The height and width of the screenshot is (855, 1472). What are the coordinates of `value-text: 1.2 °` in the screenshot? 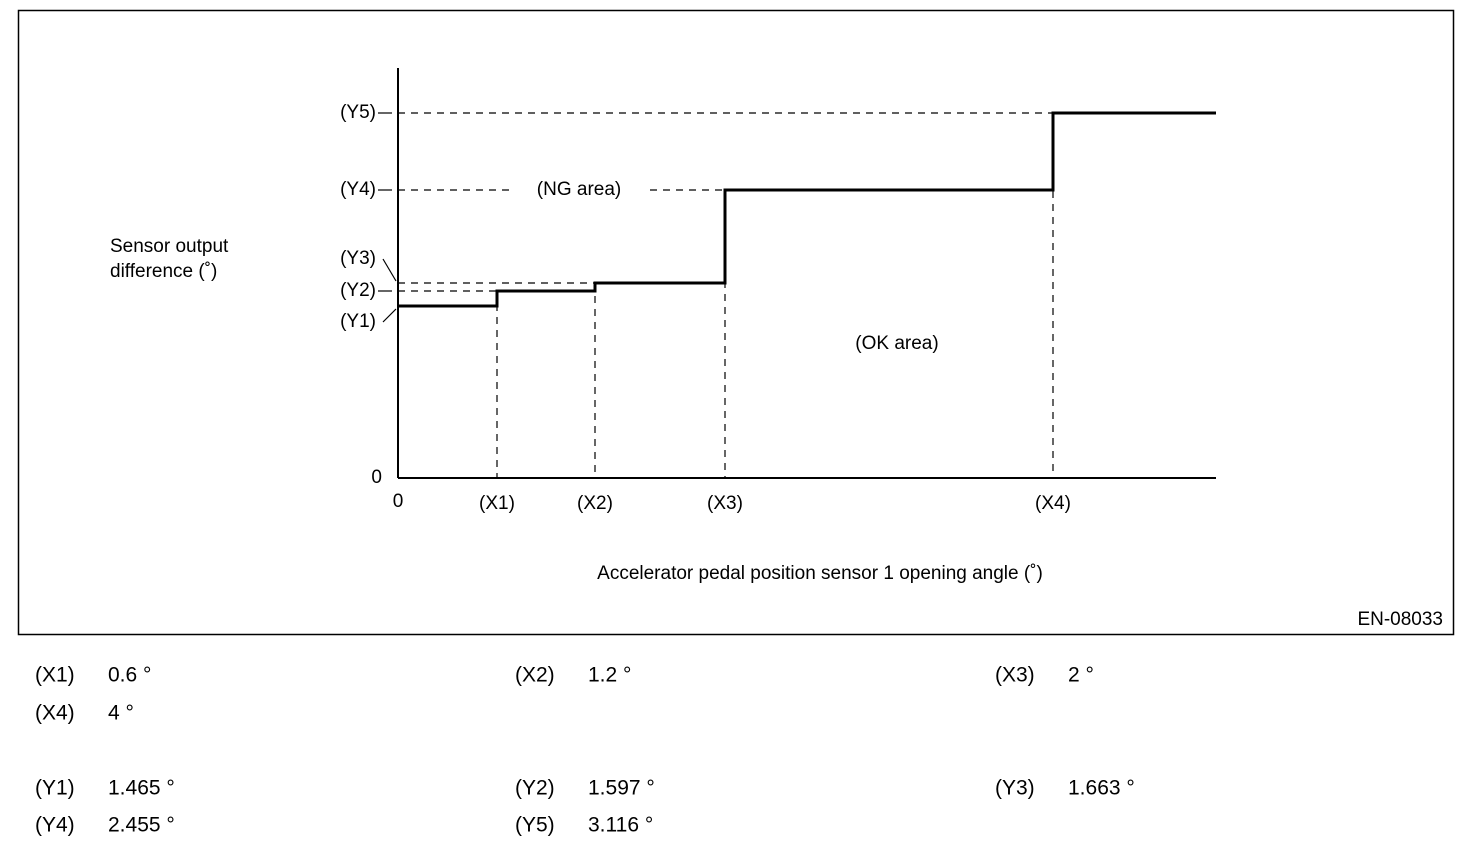 It's located at (609, 675).